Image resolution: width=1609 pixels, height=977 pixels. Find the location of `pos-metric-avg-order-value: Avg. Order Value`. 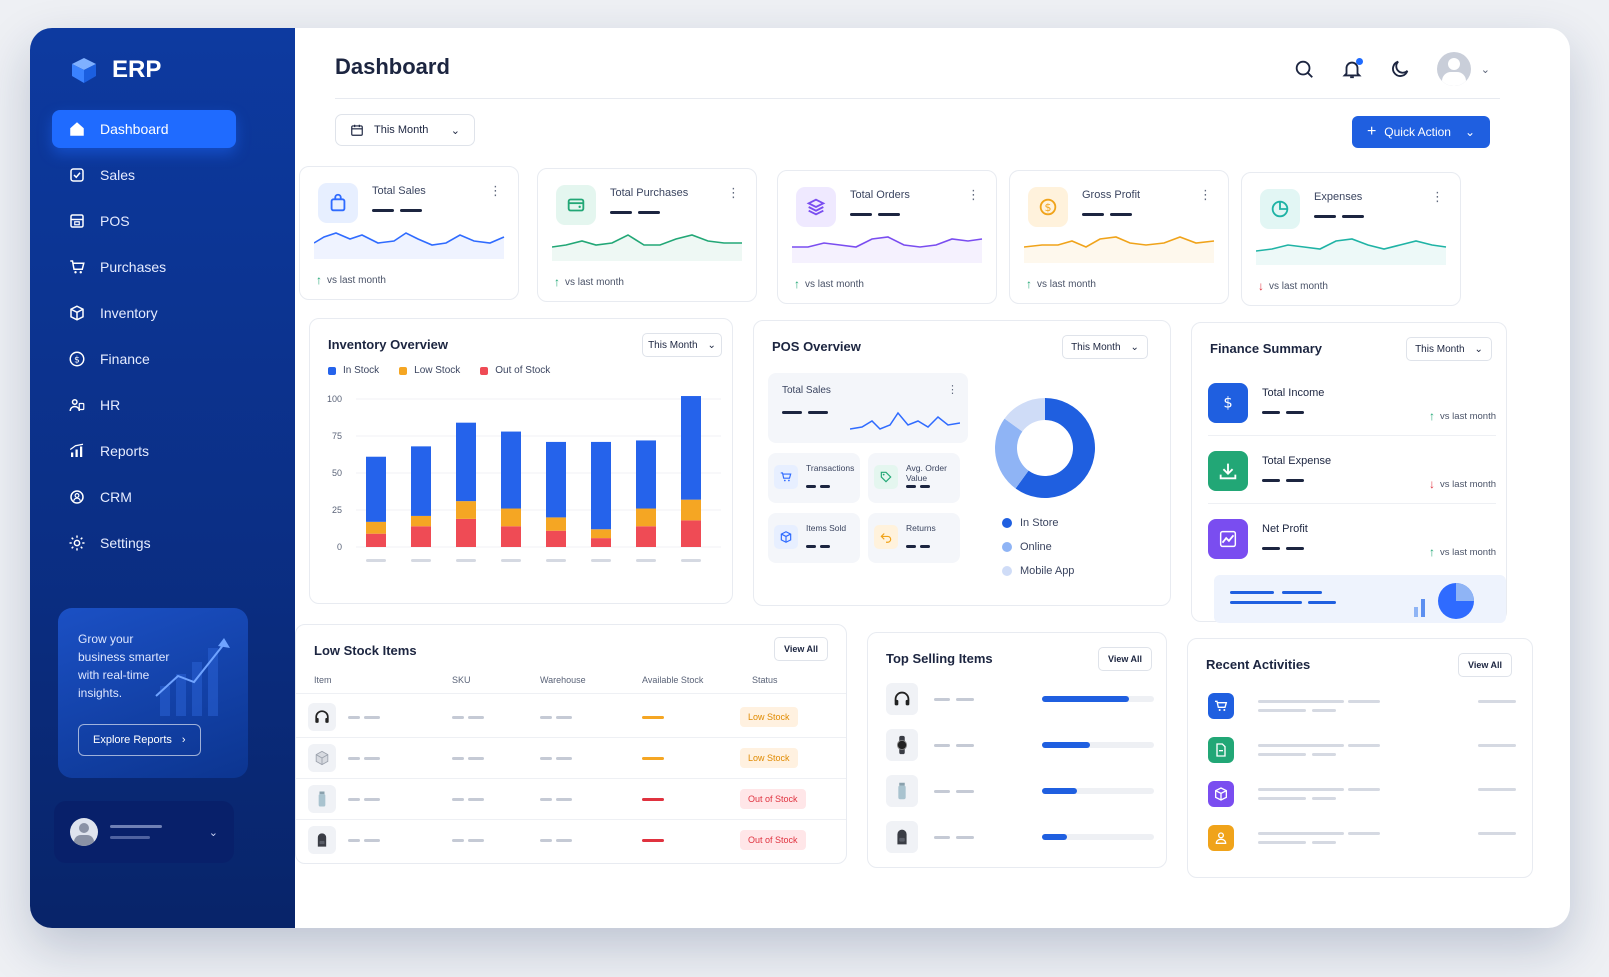

pos-metric-avg-order-value: Avg. Order Value is located at coordinates (914, 478).